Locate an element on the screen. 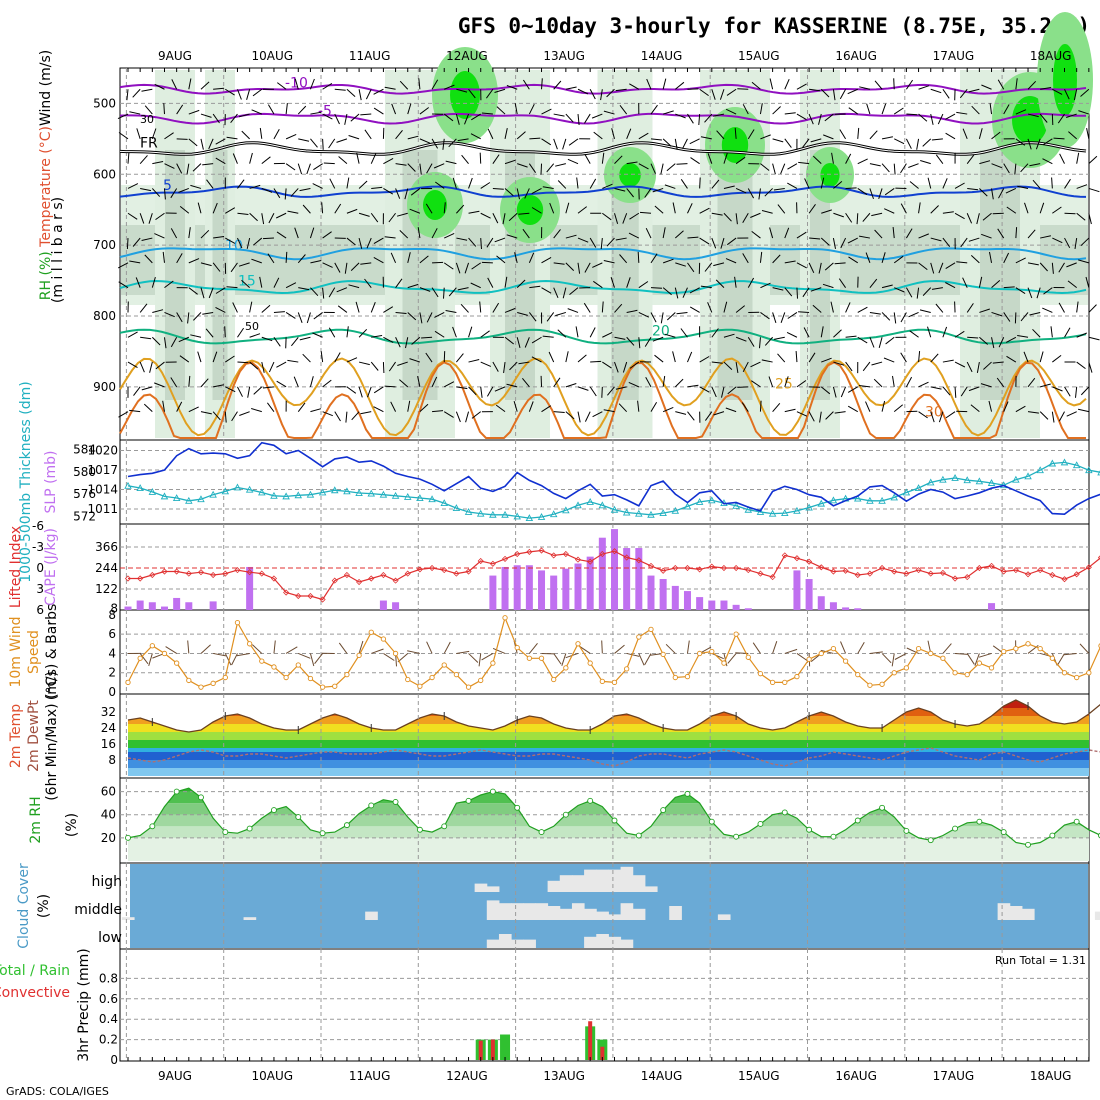 Image resolution: width=1100 pixels, height=1100 pixels. date-label-top: 17AUG is located at coordinates (954, 56).